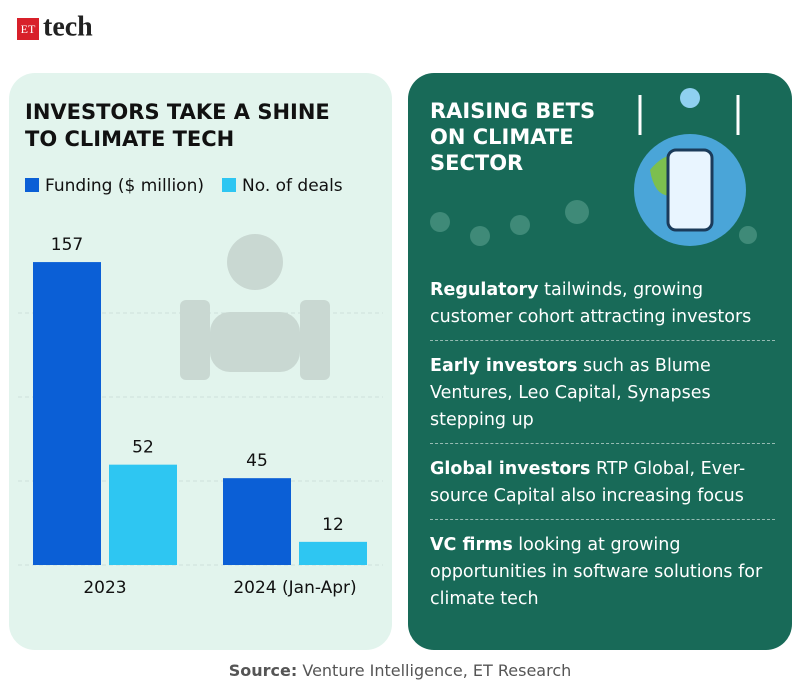 This screenshot has width=800, height=697. I want to click on value-label: 45, so click(257, 461).